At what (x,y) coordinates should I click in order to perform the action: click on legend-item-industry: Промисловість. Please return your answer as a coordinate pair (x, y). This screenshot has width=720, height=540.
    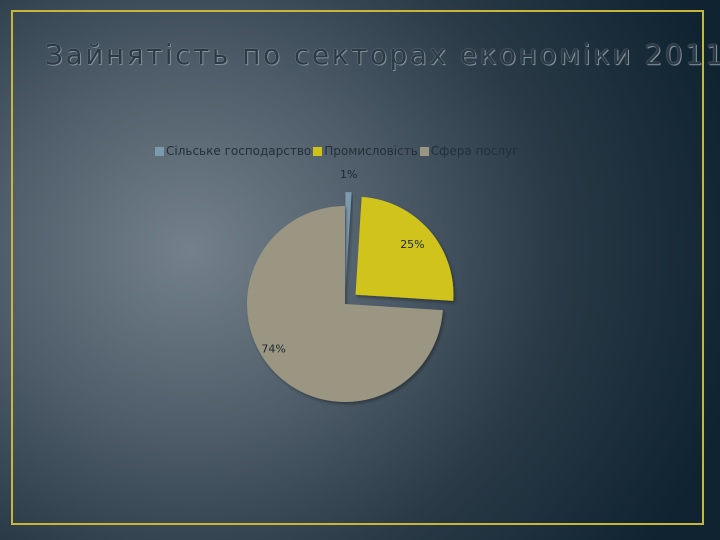
    Looking at the image, I should click on (365, 151).